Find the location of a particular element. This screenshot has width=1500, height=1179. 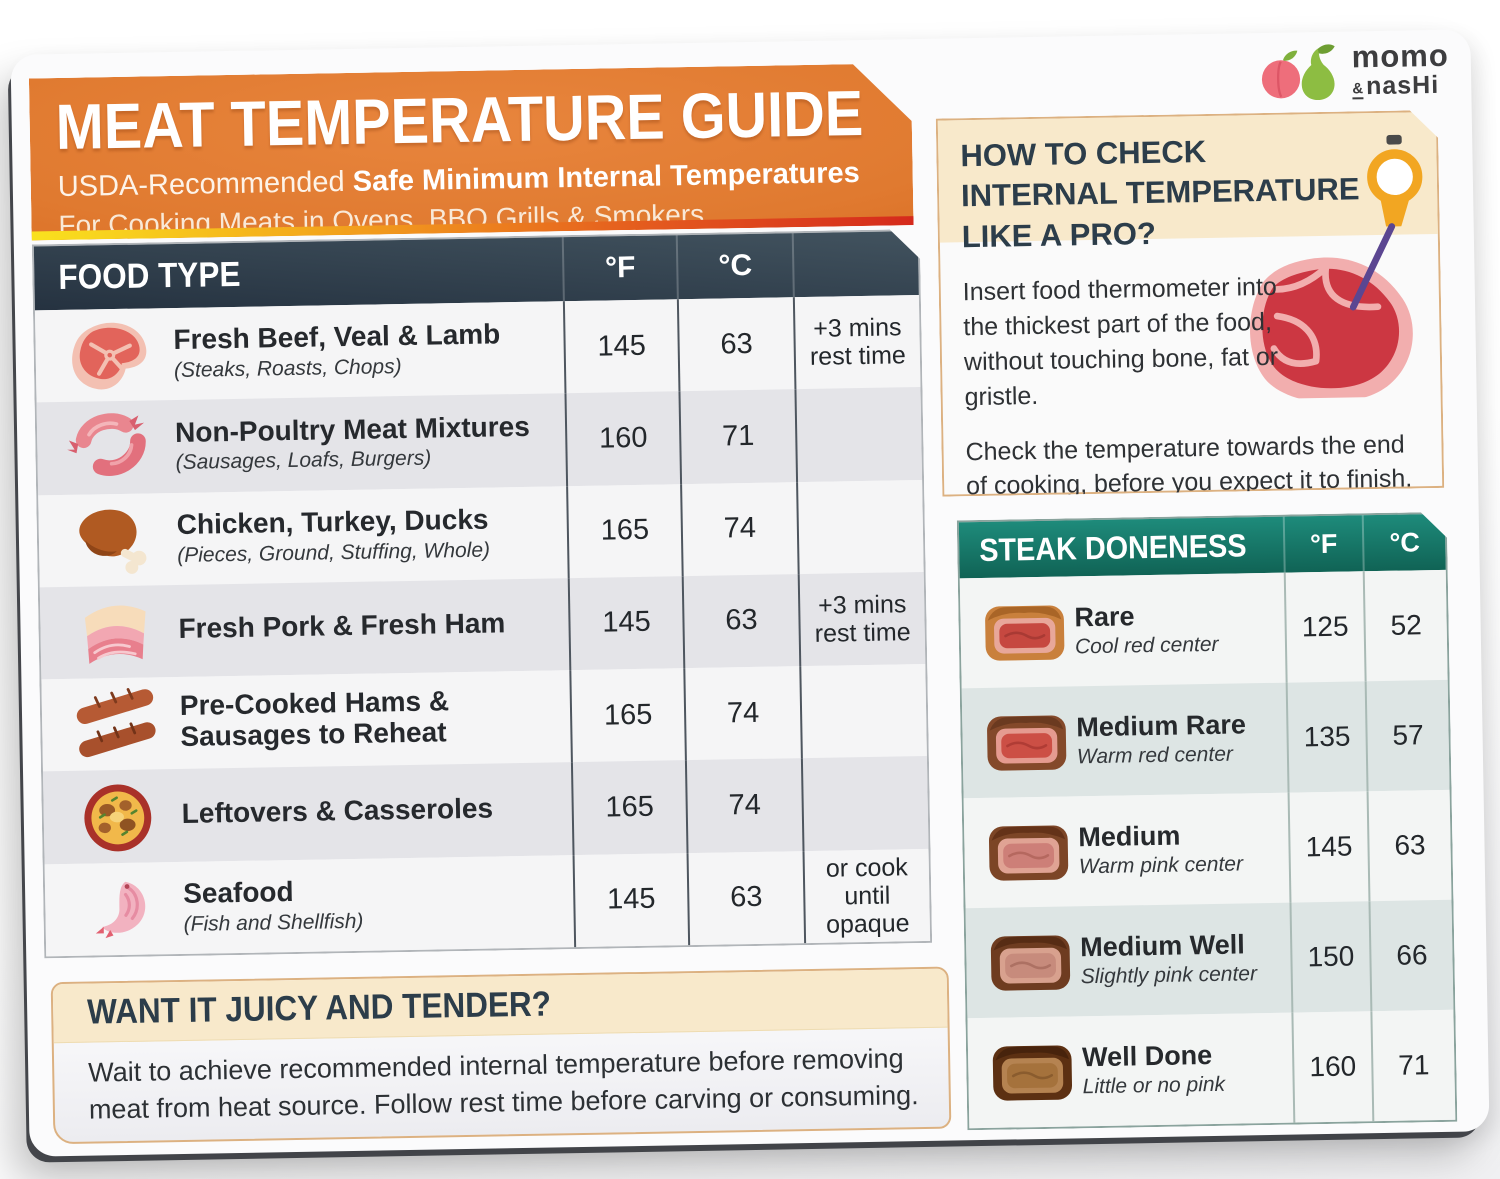

steak-cube-medium-rare-icon is located at coordinates (1026, 742).